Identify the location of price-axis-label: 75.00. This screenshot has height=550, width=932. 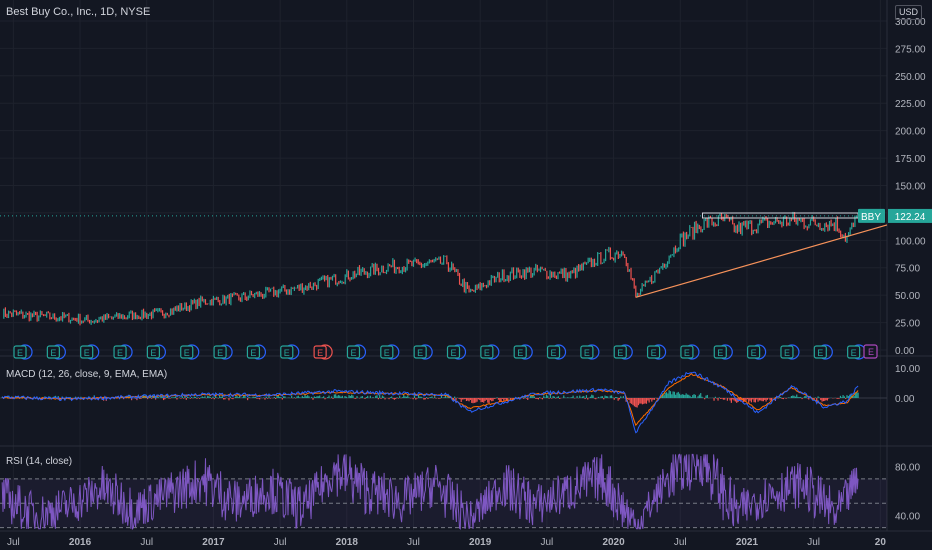
(907, 269).